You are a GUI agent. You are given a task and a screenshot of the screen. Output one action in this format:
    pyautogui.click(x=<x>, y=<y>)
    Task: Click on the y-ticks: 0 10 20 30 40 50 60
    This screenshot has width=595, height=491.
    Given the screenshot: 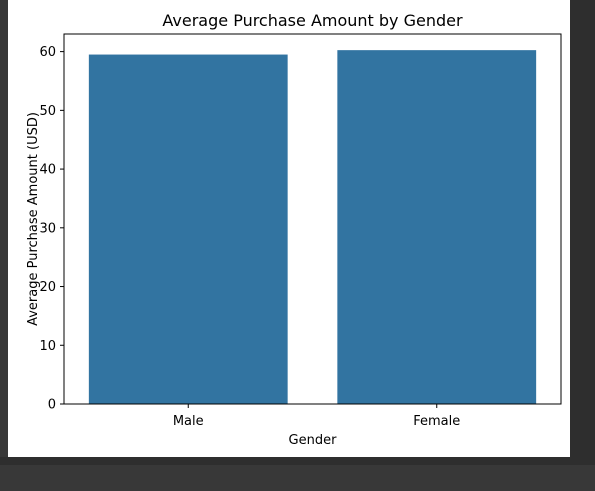 What is the action you would take?
    pyautogui.click(x=51, y=229)
    